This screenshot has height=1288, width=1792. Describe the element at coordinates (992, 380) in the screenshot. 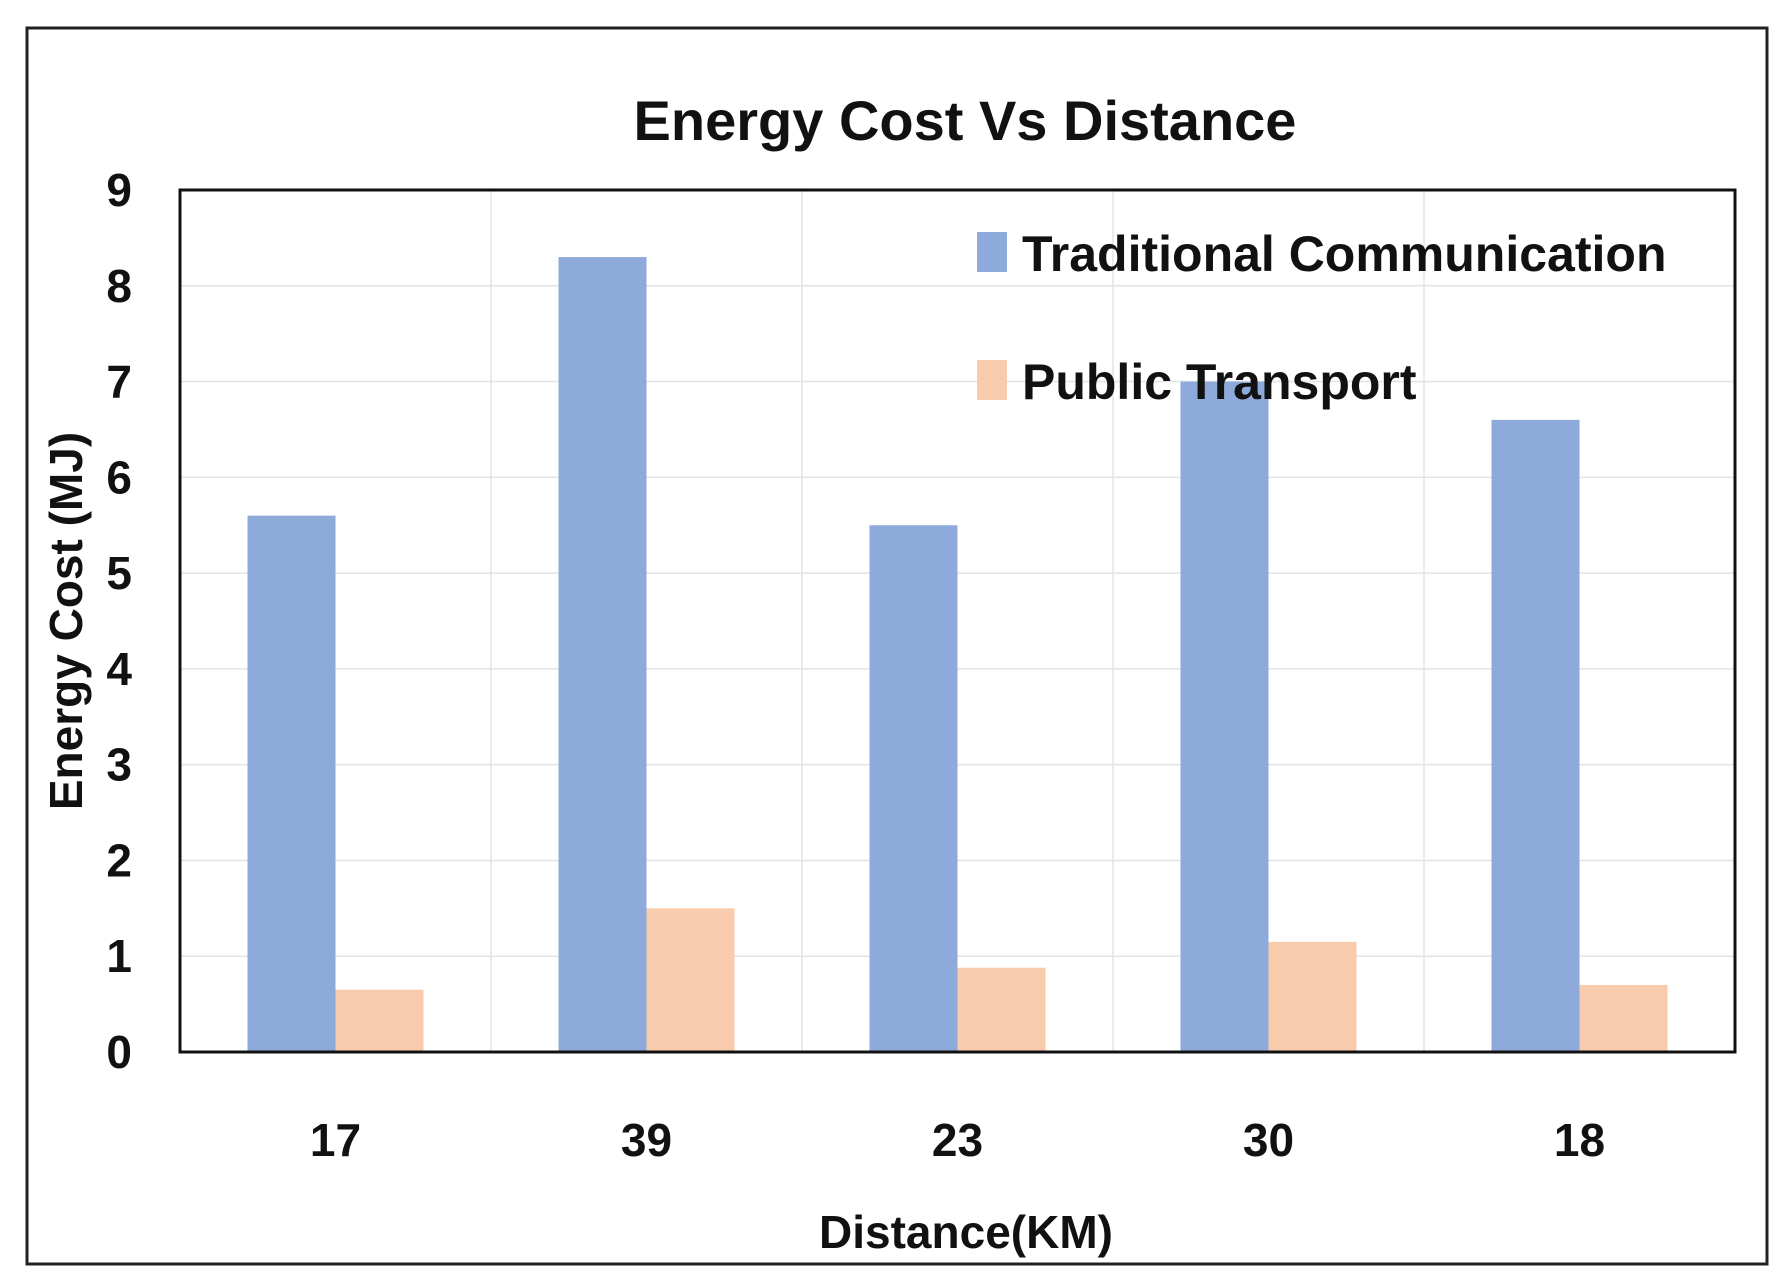

I see `legend-swatch-public-transport` at that location.